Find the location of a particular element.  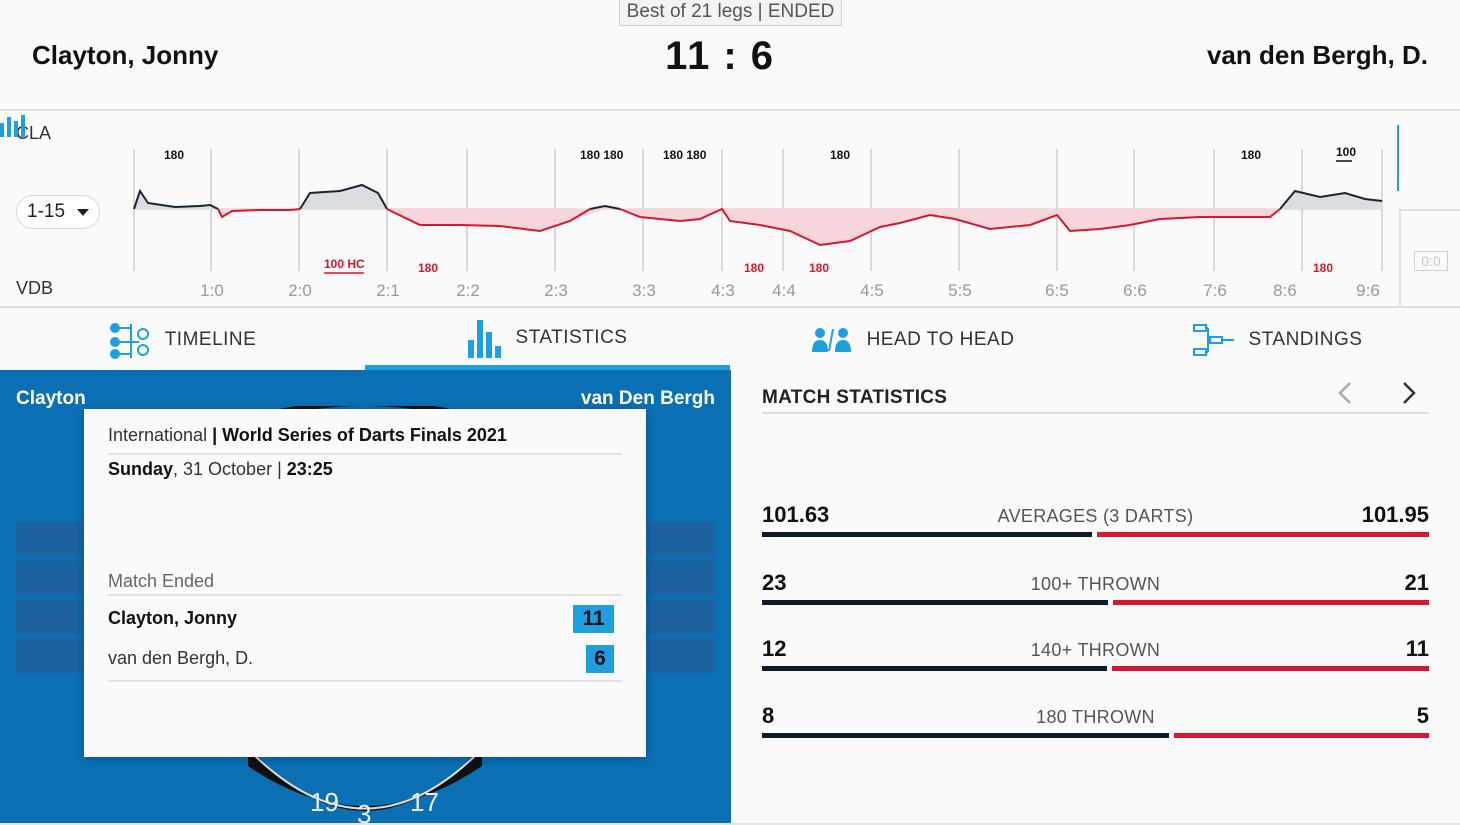

chart-side-panel: 0:0 is located at coordinates (1429, 258).